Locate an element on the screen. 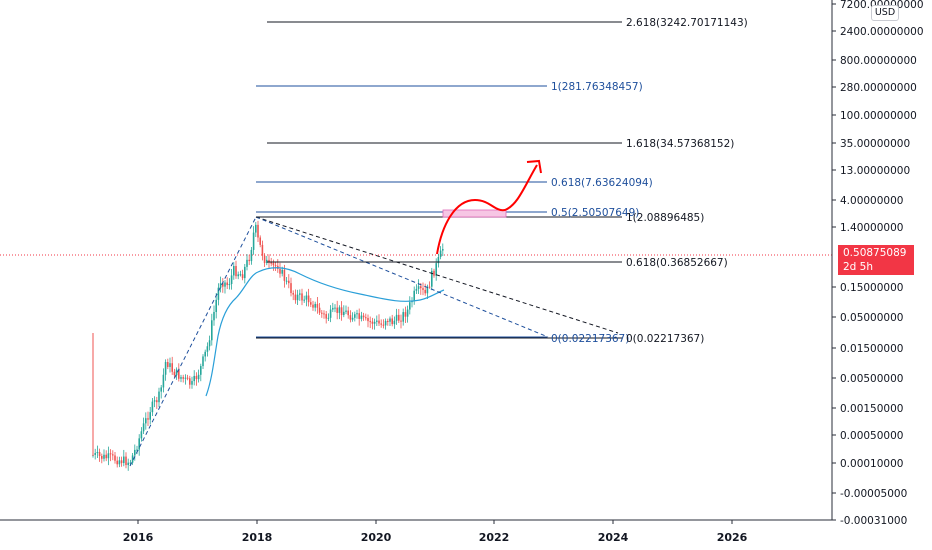 This screenshot has height=550, width=932. trendline-dashed-blue is located at coordinates (402, 277).